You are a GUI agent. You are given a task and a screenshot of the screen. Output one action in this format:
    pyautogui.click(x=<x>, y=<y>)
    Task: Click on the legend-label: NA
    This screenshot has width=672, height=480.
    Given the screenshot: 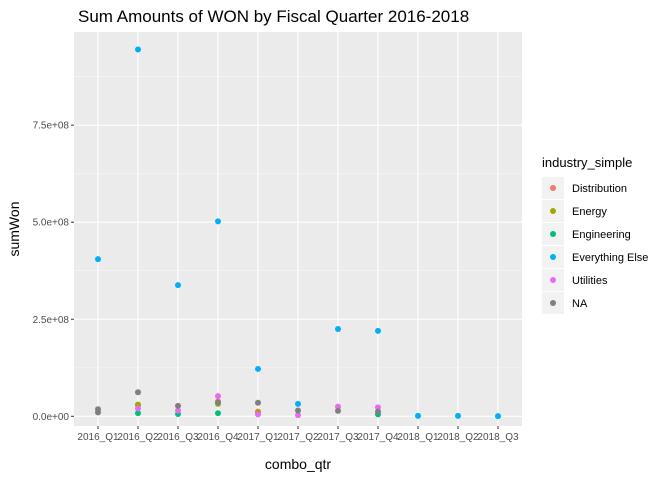 What is the action you would take?
    pyautogui.click(x=580, y=304)
    